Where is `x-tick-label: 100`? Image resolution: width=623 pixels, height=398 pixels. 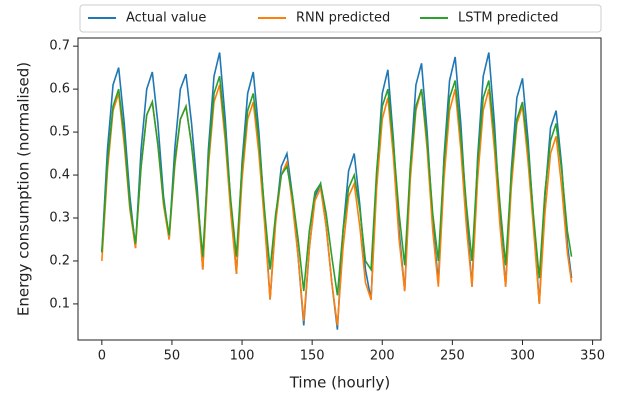 x-tick-label: 100 is located at coordinates (242, 356).